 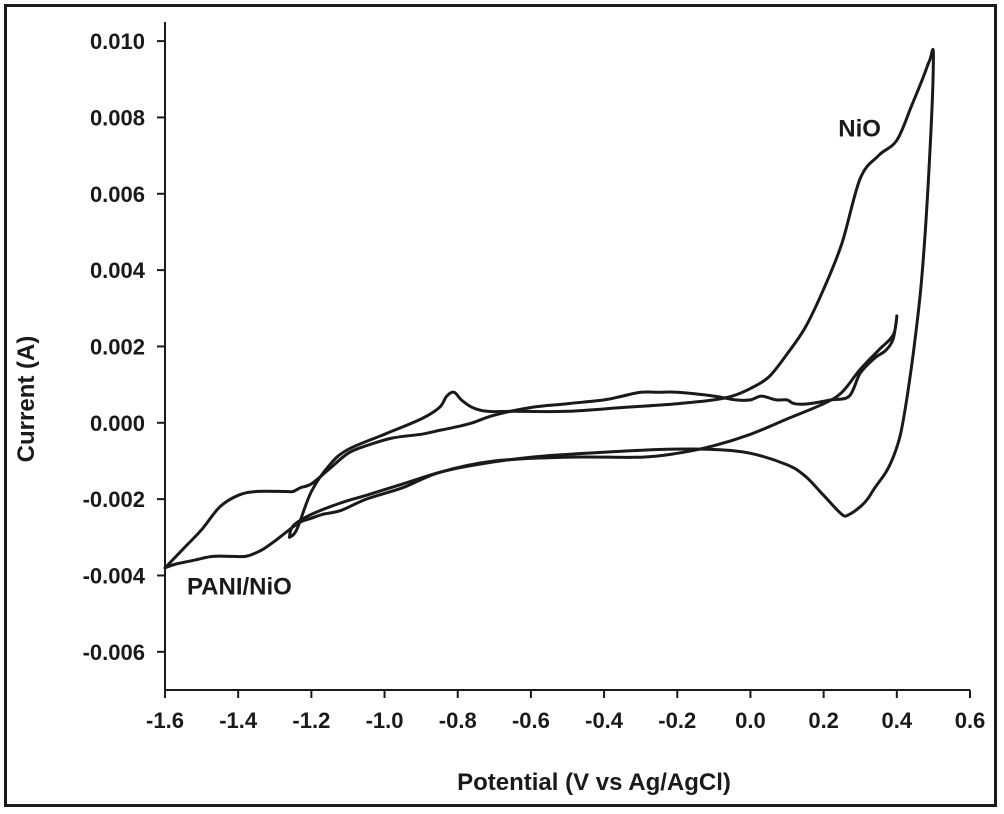 I want to click on x-axis-title: Potential (V vs Ag/AgCl), so click(x=594, y=782).